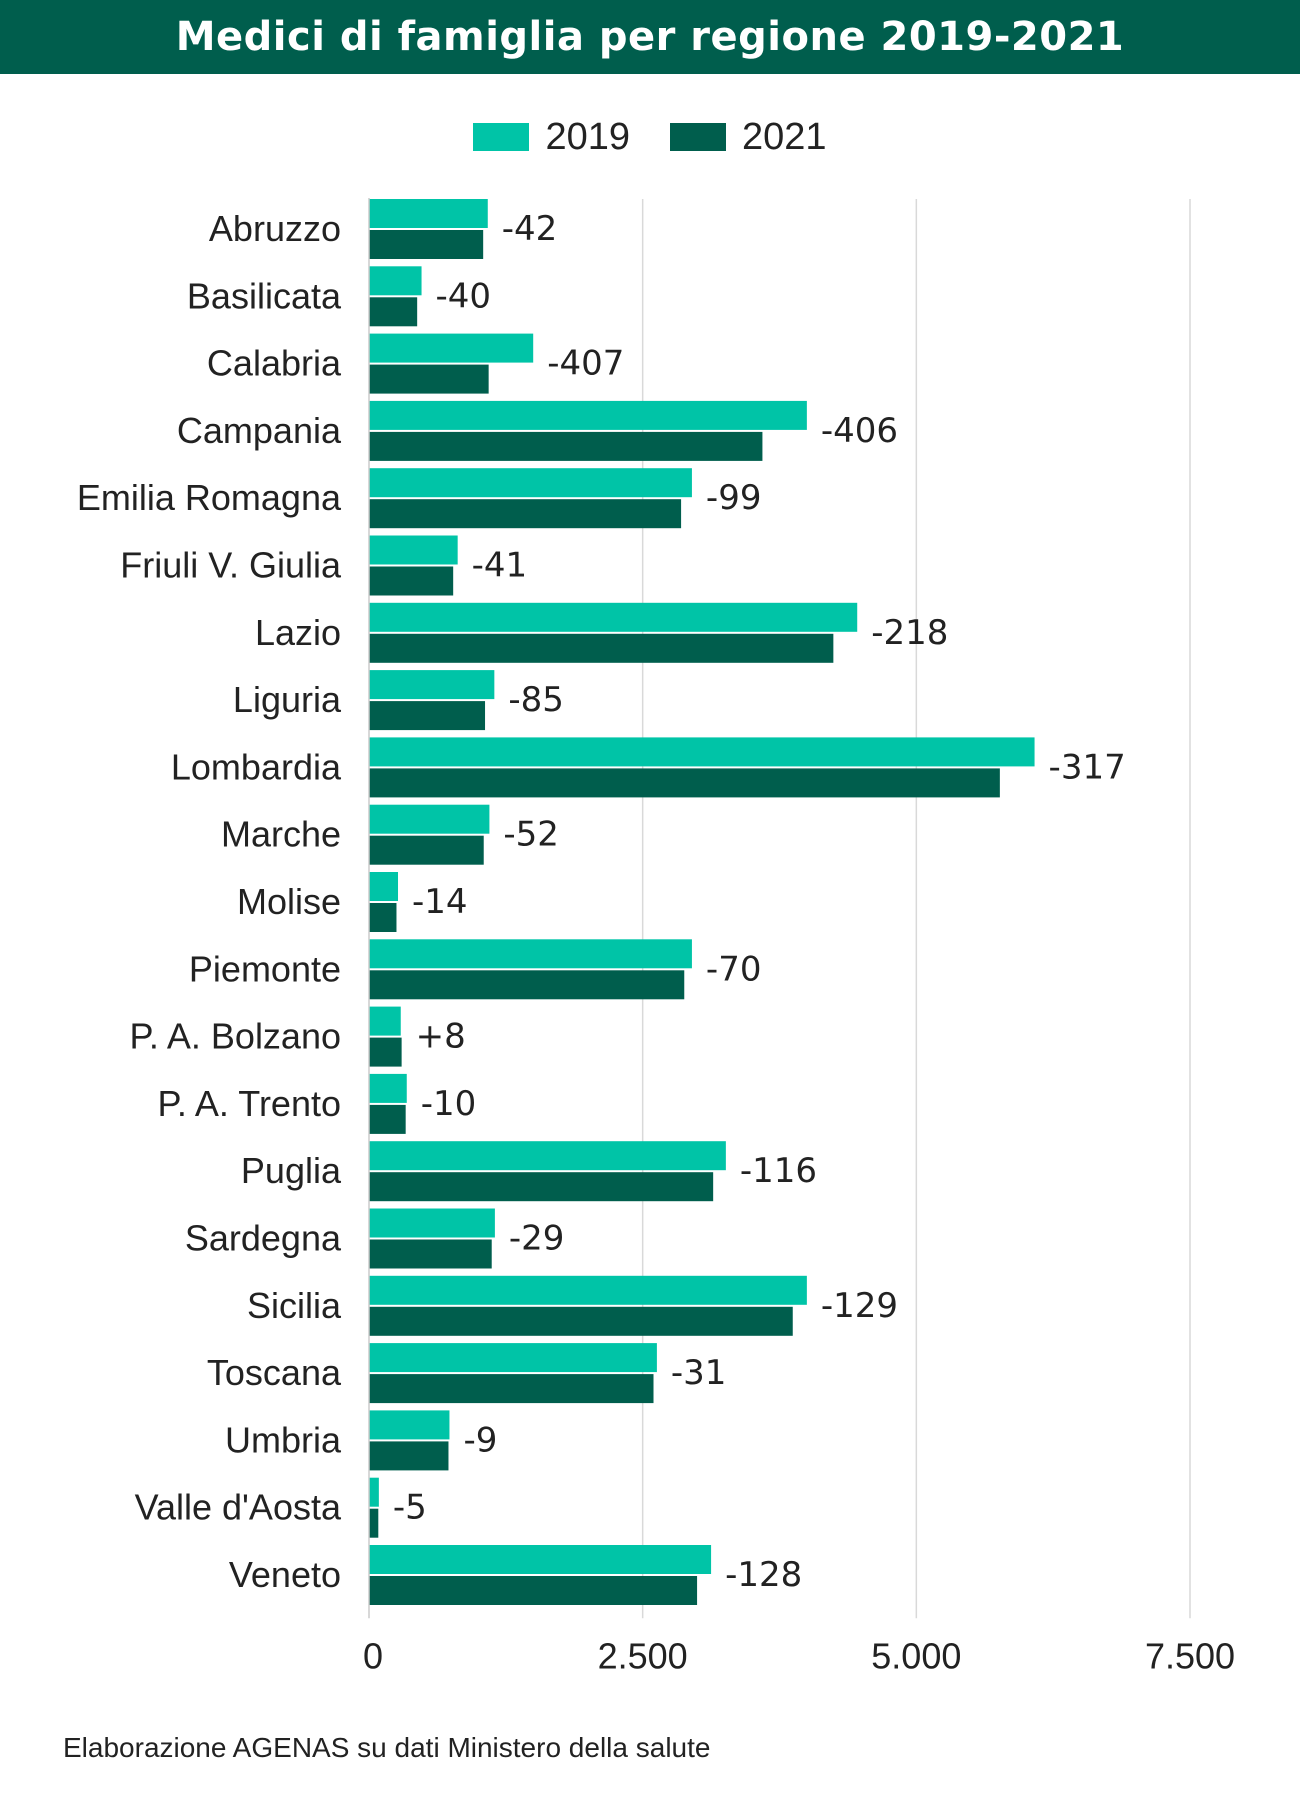 The height and width of the screenshot is (1800, 1300). I want to click on legend-swatch-2021, so click(698, 137).